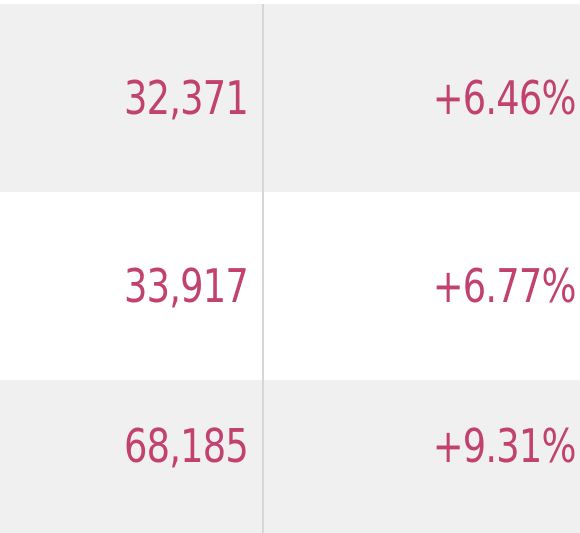  I want to click on value-cell: 68,185, so click(132, 456).